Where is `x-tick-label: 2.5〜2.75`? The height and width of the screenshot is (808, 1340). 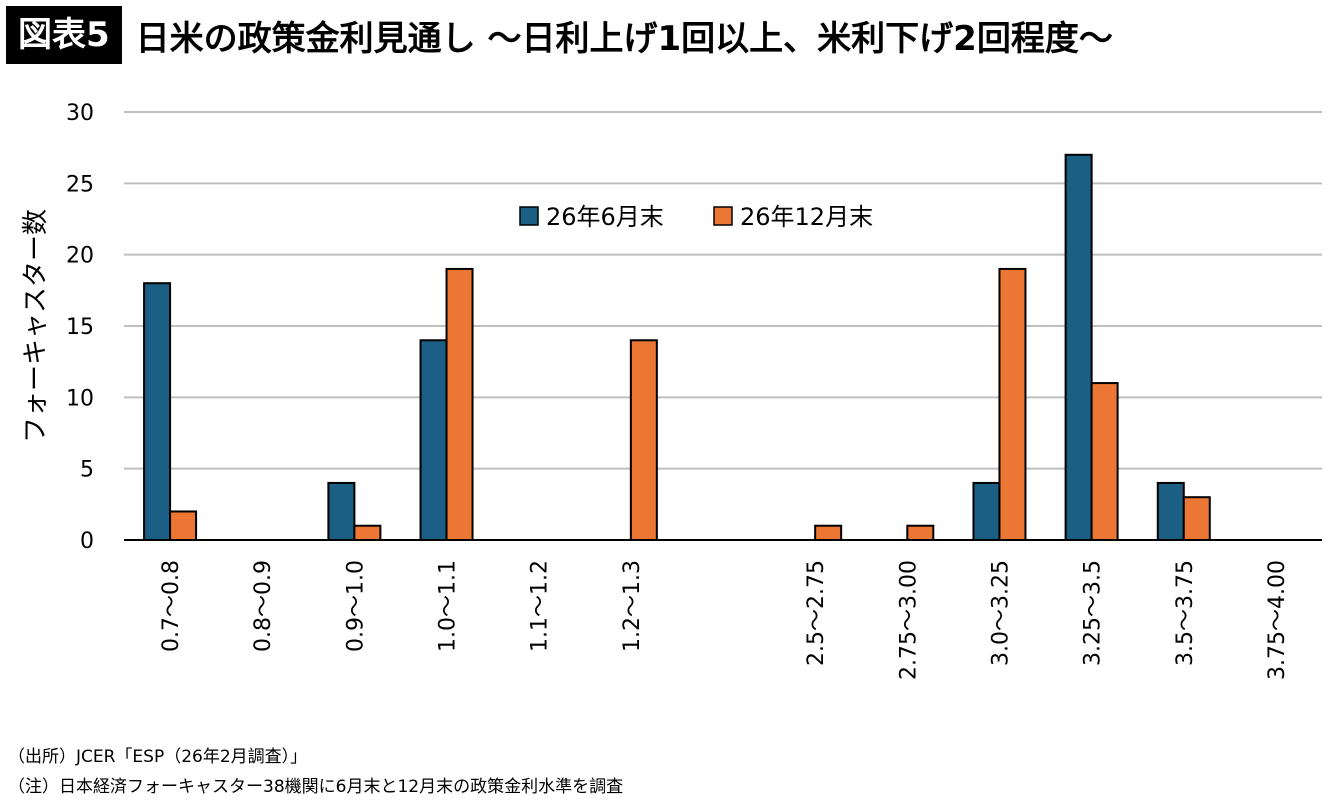
x-tick-label: 2.5〜2.75 is located at coordinates (816, 613).